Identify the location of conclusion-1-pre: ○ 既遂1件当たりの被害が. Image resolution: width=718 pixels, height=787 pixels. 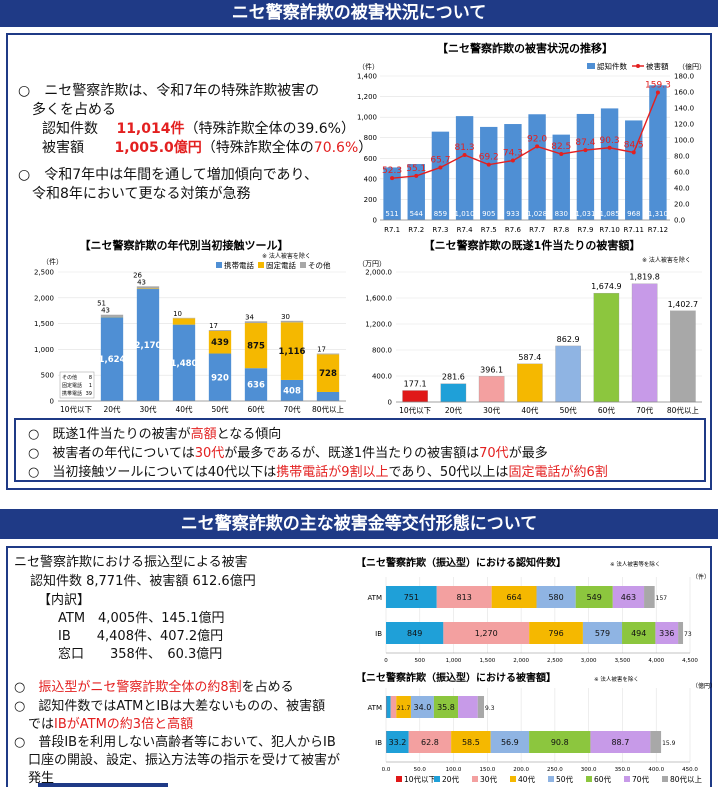
(109, 434).